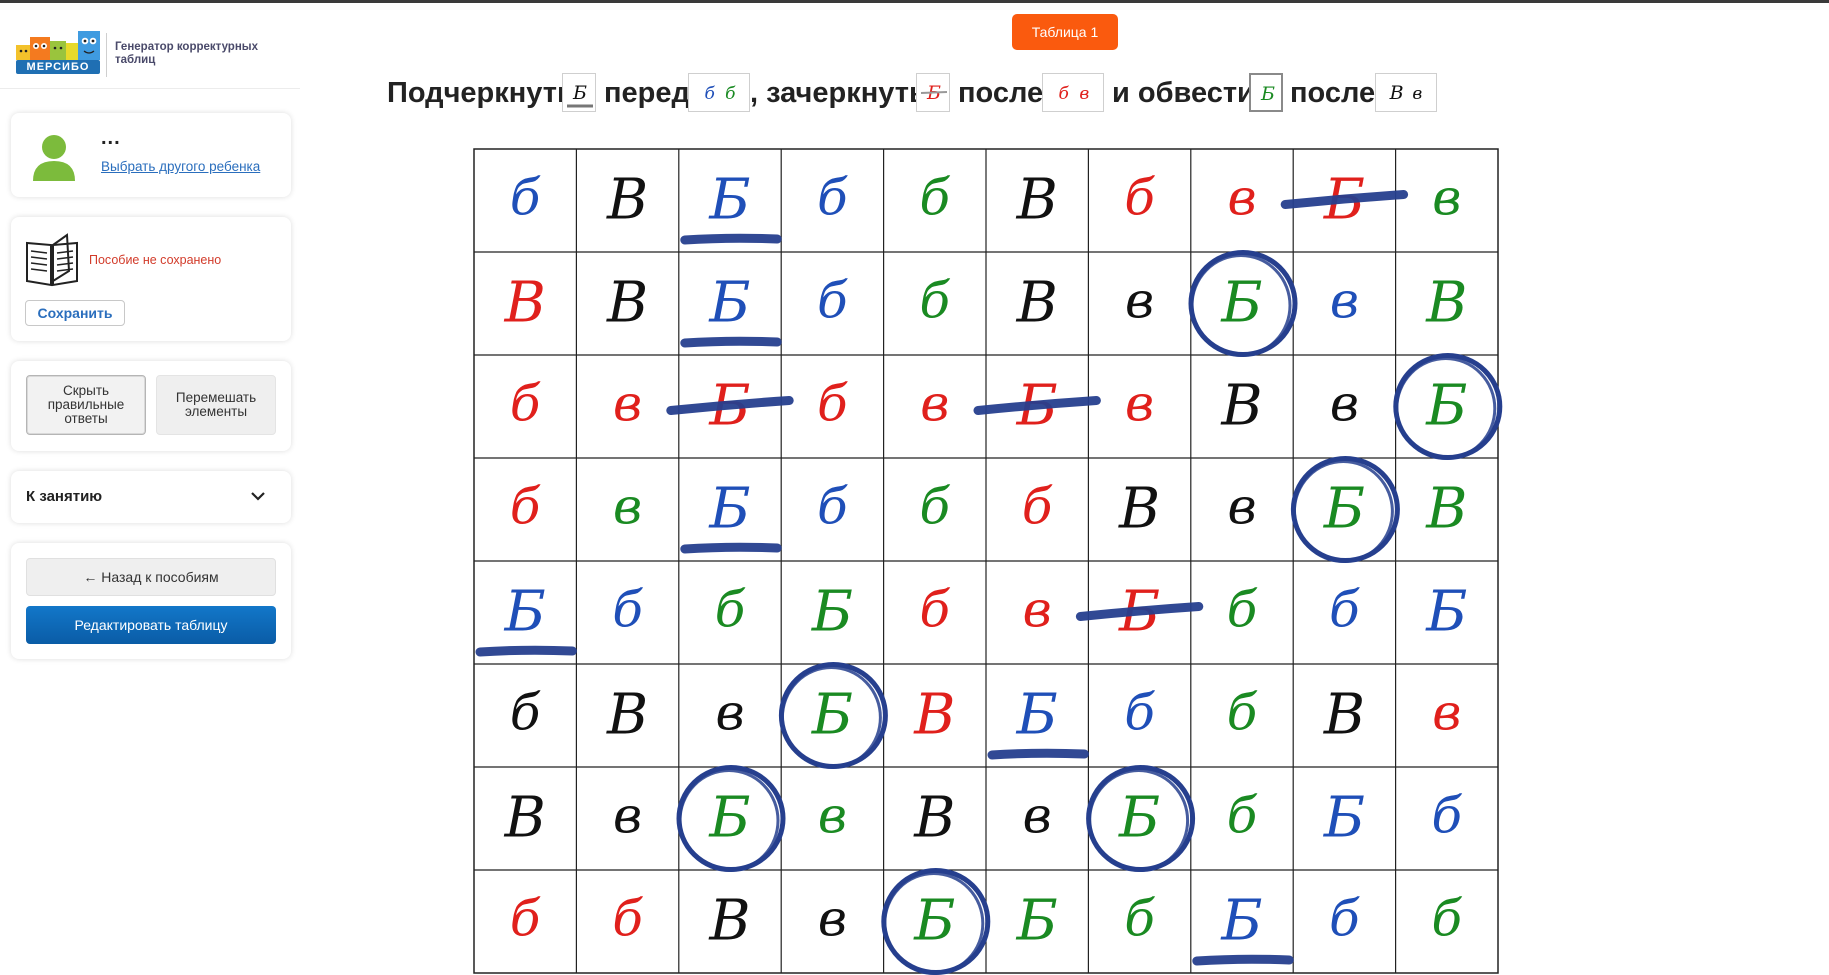  Describe the element at coordinates (151, 625) in the screenshot. I see `edit-table-button: Редактировать таблицу` at that location.